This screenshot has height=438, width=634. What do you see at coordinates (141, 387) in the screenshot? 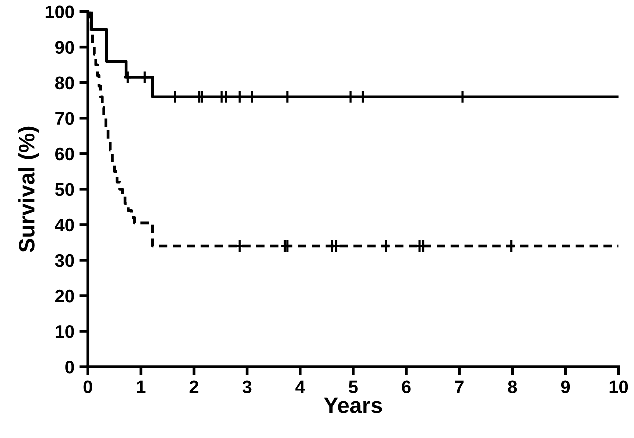
I see `x-tick-label: 1` at bounding box center [141, 387].